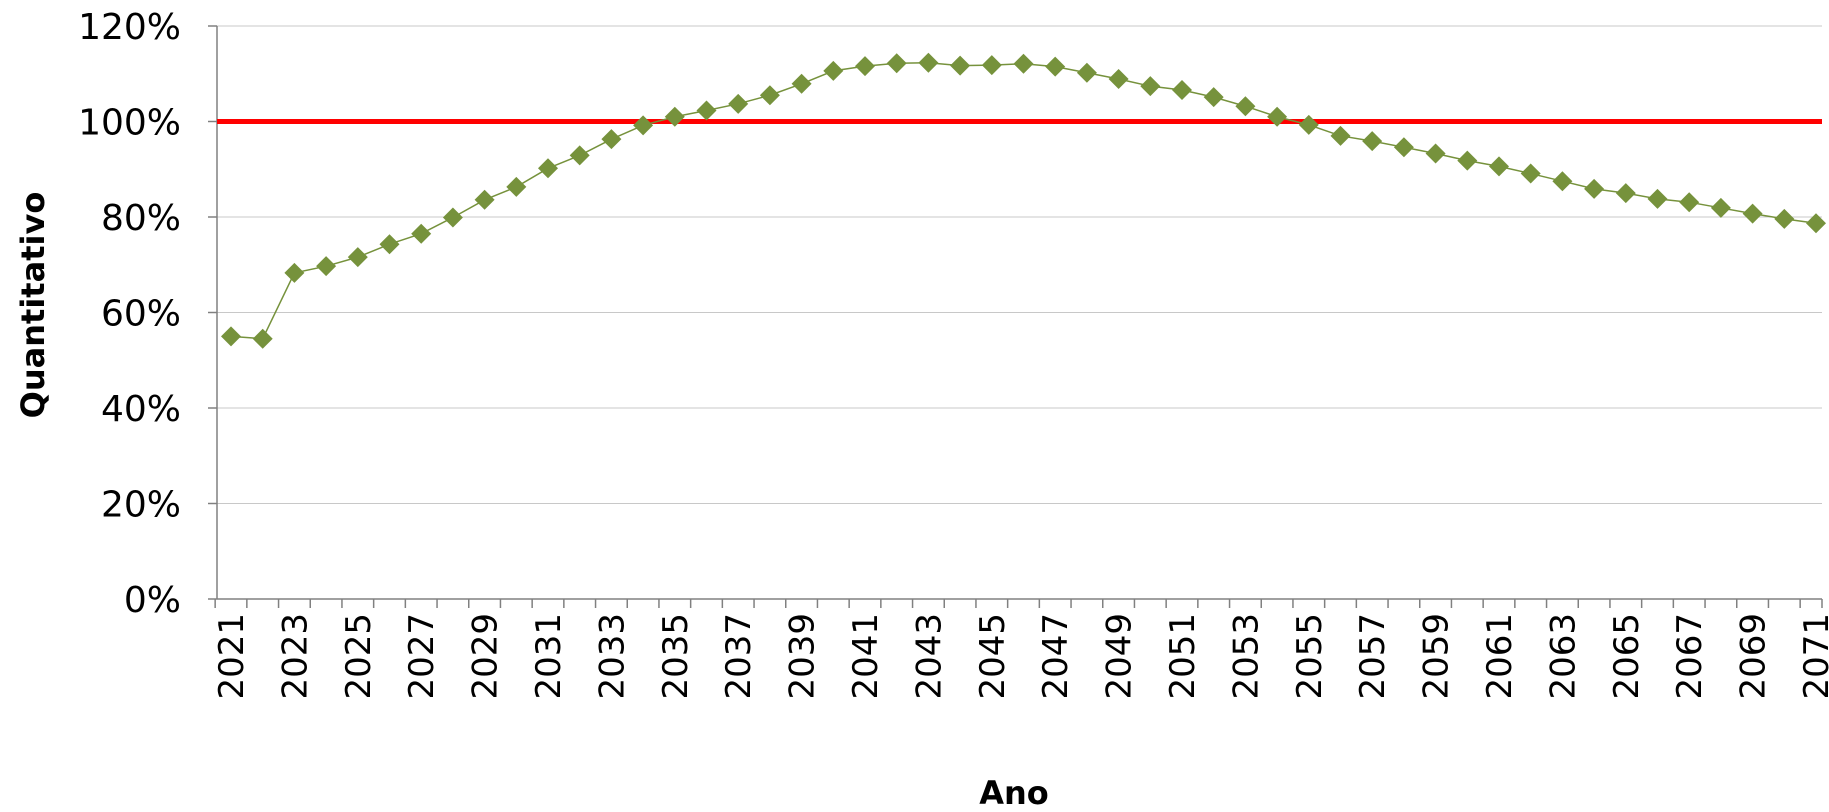  I want to click on x-tick-label: 2029, so click(486, 656).